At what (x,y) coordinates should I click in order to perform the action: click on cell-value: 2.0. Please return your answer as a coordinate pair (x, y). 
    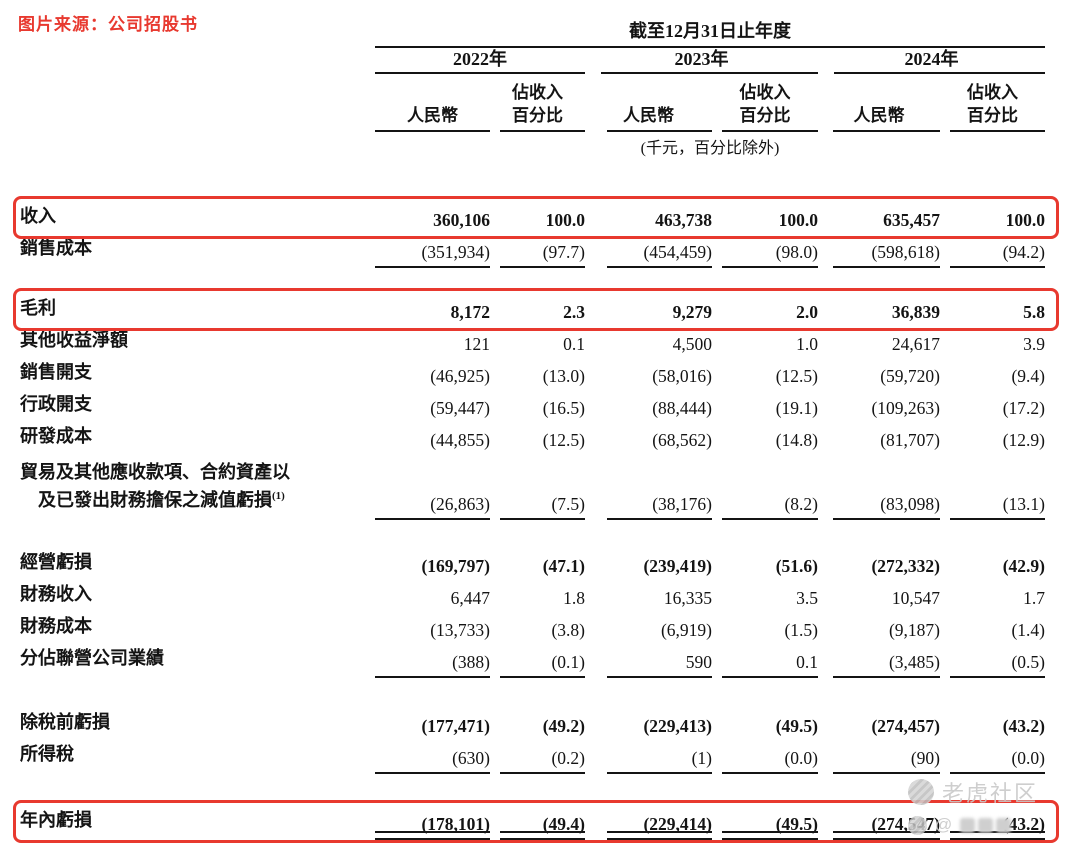
    Looking at the image, I should click on (807, 312).